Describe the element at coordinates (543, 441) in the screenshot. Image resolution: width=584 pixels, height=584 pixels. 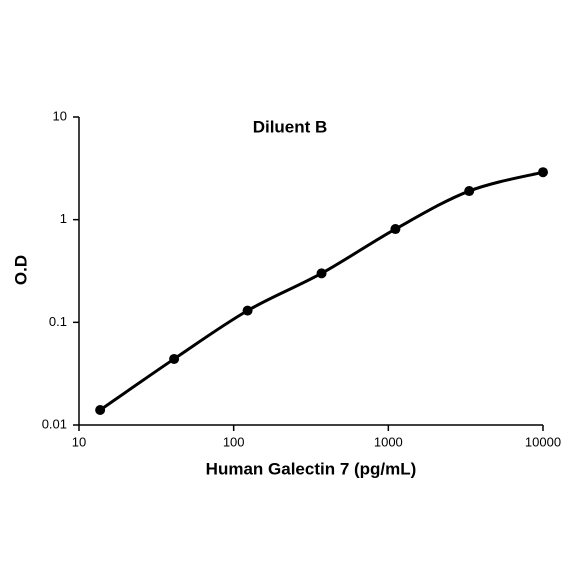
I see `x-tick-label: 10000` at that location.